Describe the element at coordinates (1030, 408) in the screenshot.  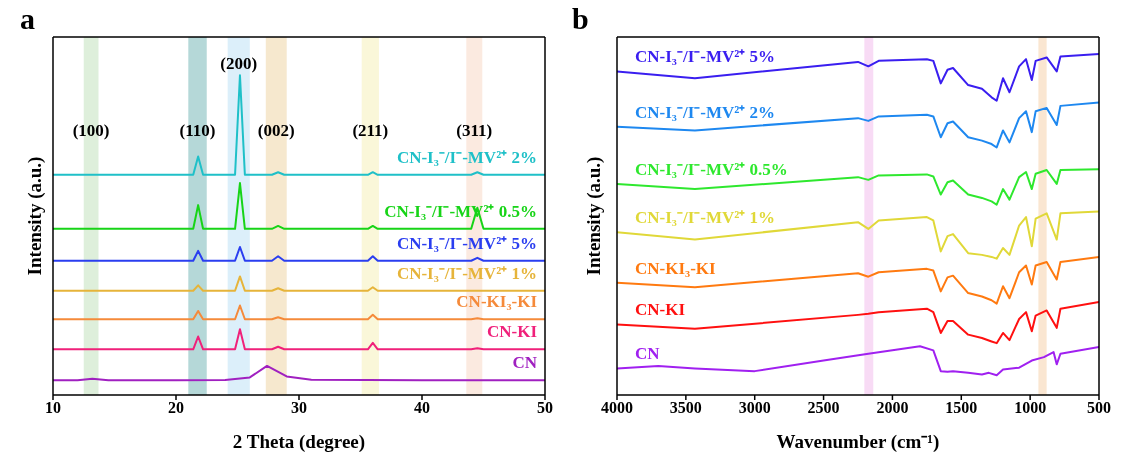
I see `x-tick-label: 1000` at that location.